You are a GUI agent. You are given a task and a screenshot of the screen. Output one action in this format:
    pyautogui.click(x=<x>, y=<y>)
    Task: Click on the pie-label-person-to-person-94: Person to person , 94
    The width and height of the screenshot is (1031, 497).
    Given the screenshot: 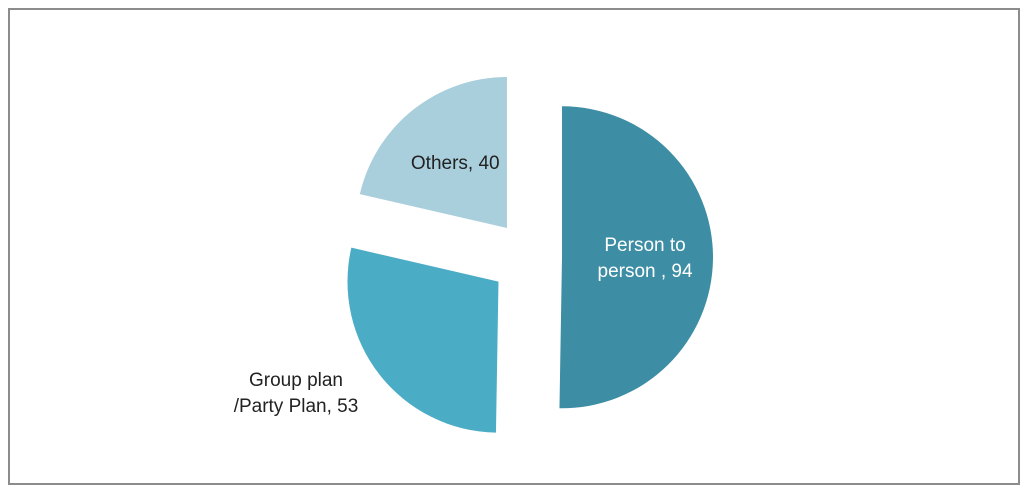 What is the action you would take?
    pyautogui.click(x=645, y=258)
    